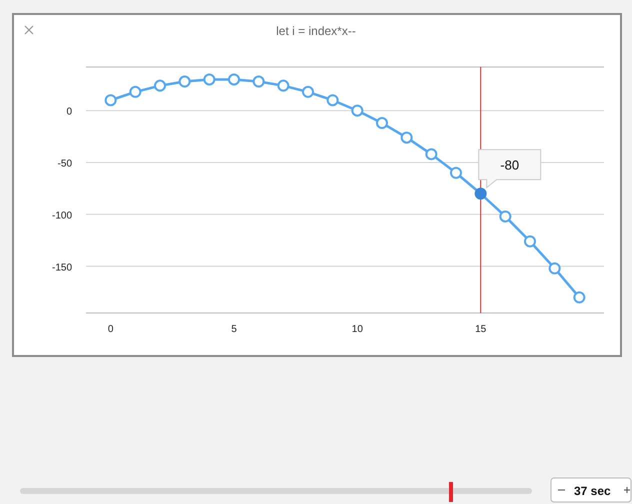  What do you see at coordinates (316, 31) in the screenshot?
I see `chart-title: let i = index*x--` at bounding box center [316, 31].